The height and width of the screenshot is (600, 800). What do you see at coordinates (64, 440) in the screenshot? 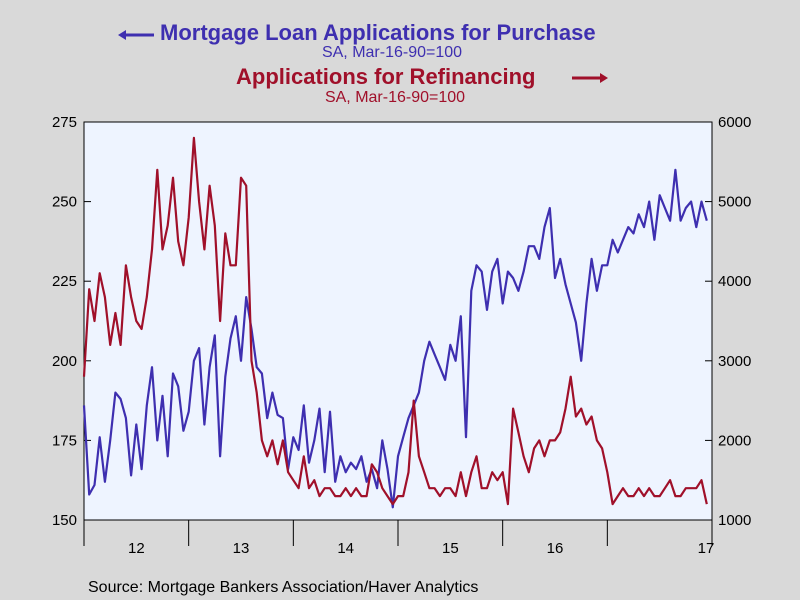
I see `left-tick-label: 175` at bounding box center [64, 440].